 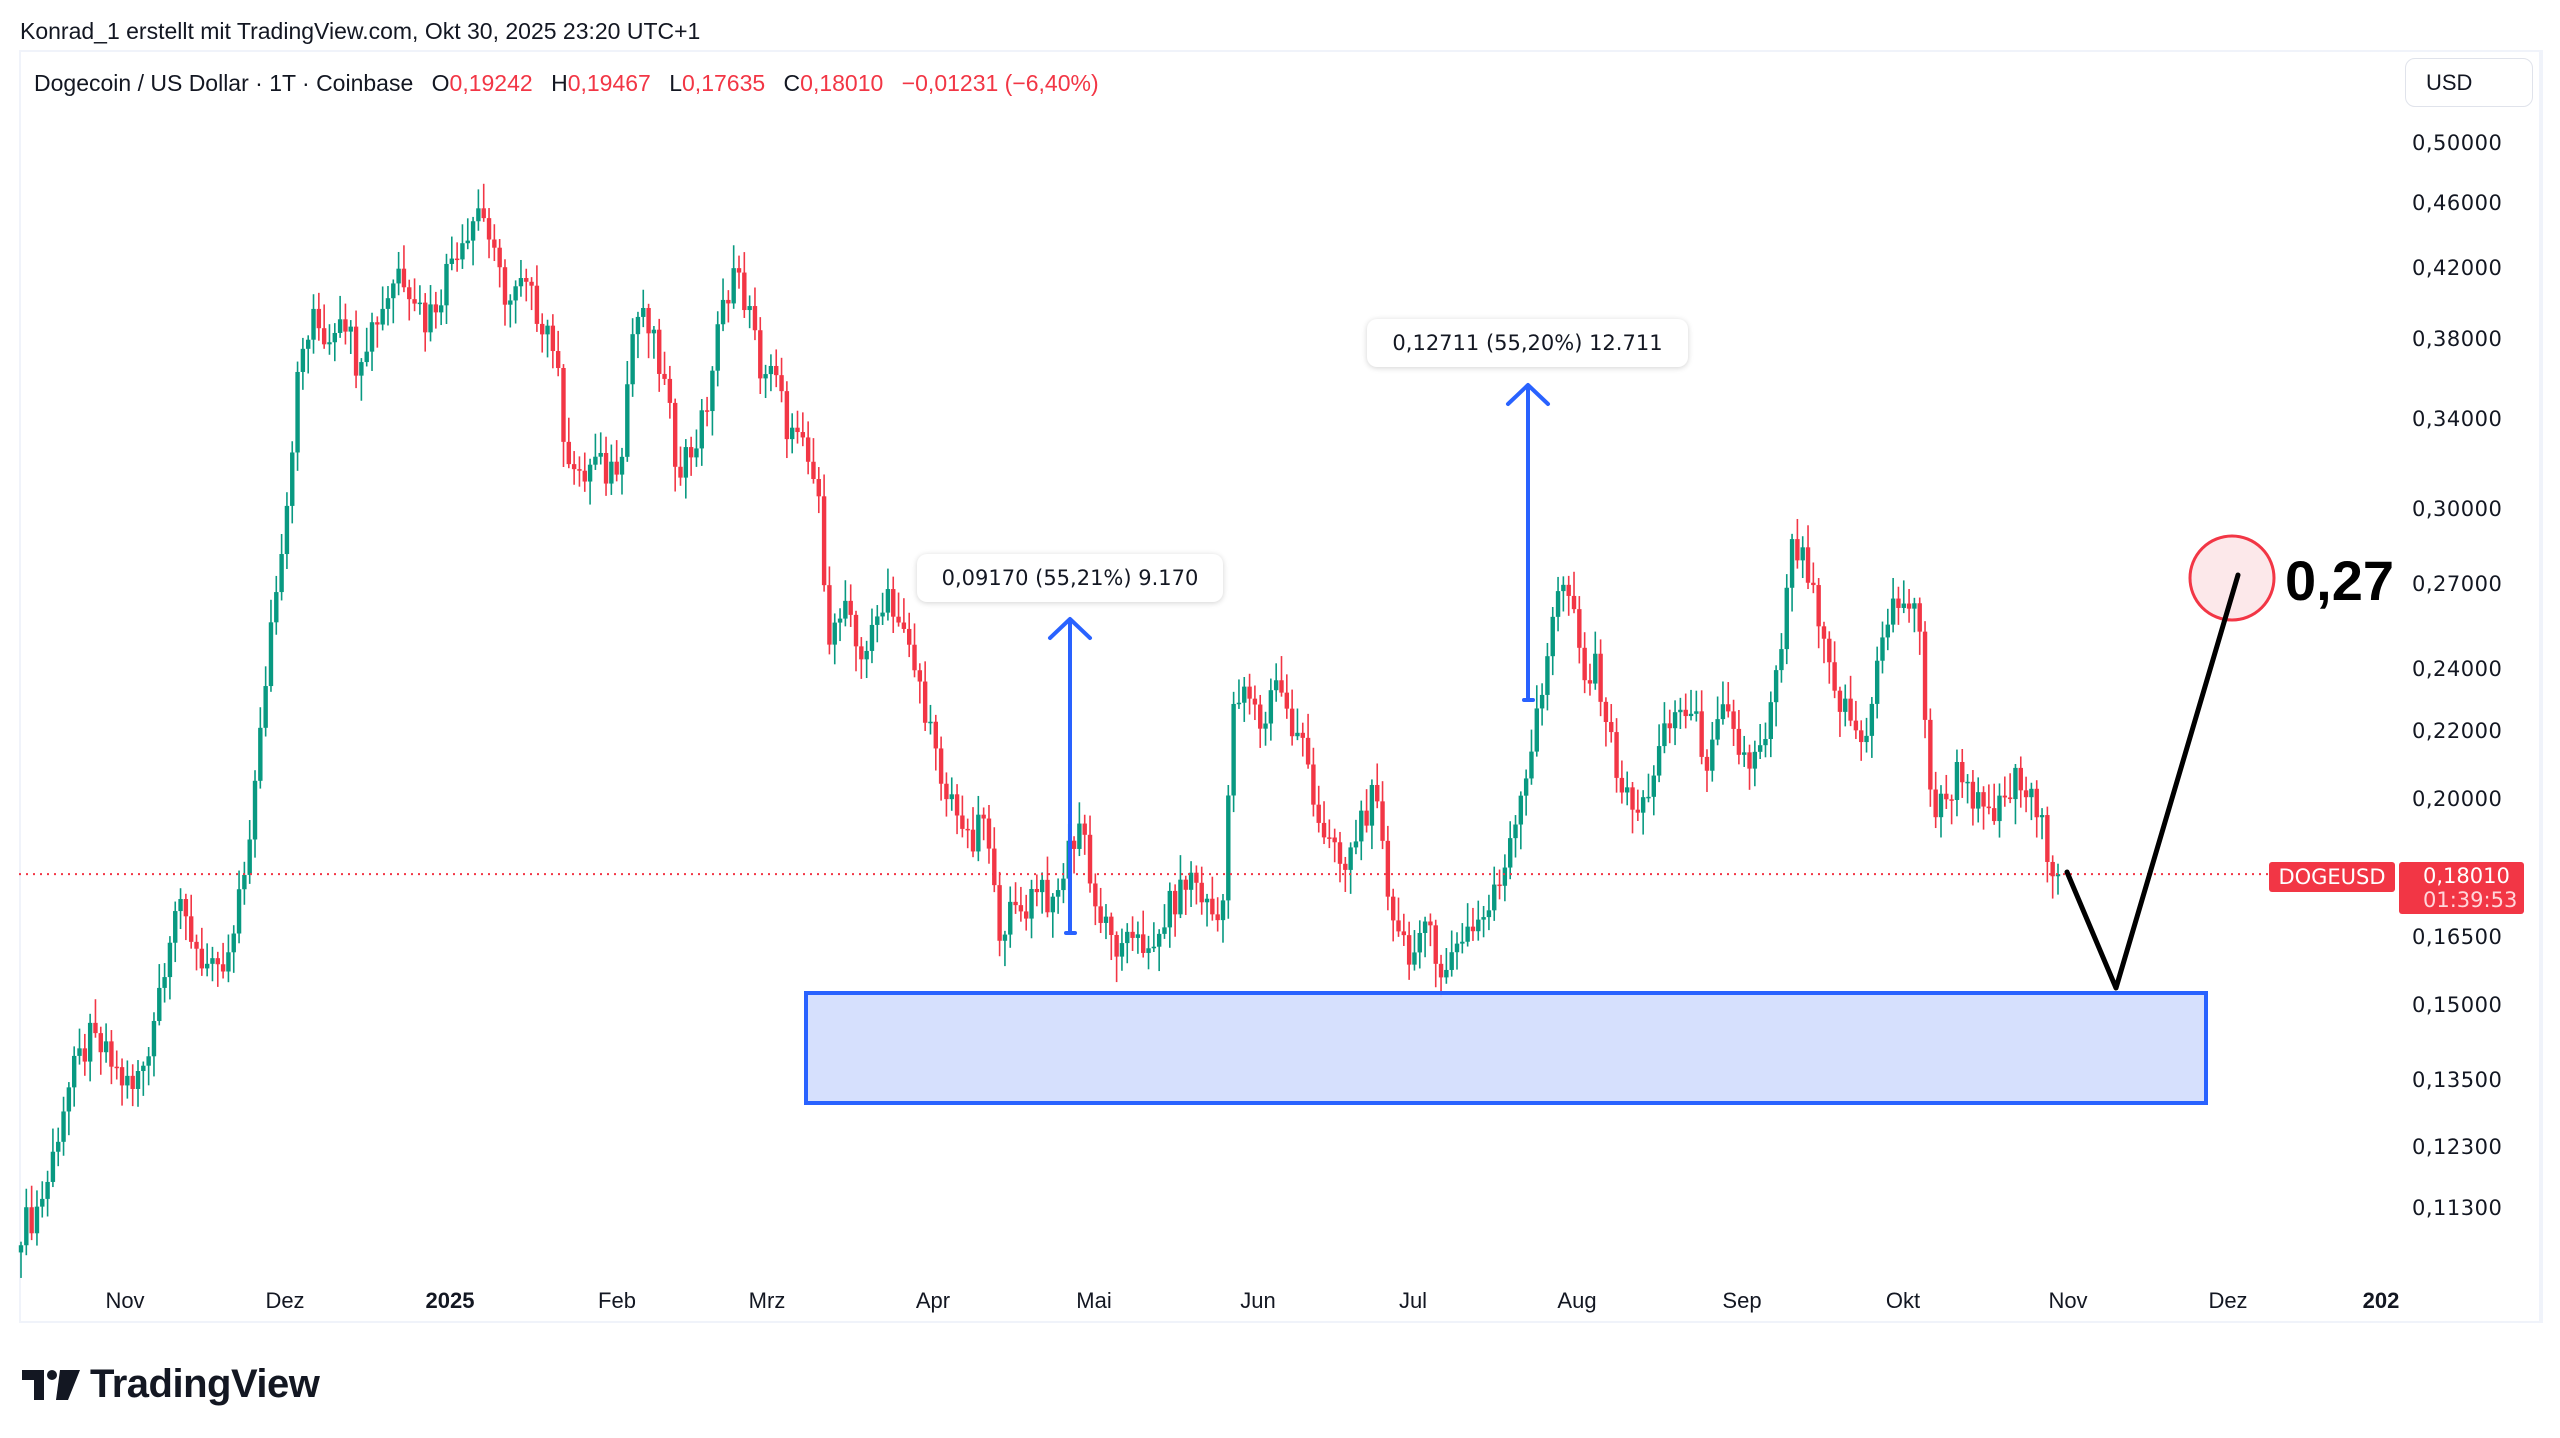 I want to click on price-axis-border, so click(x=2542, y=686).